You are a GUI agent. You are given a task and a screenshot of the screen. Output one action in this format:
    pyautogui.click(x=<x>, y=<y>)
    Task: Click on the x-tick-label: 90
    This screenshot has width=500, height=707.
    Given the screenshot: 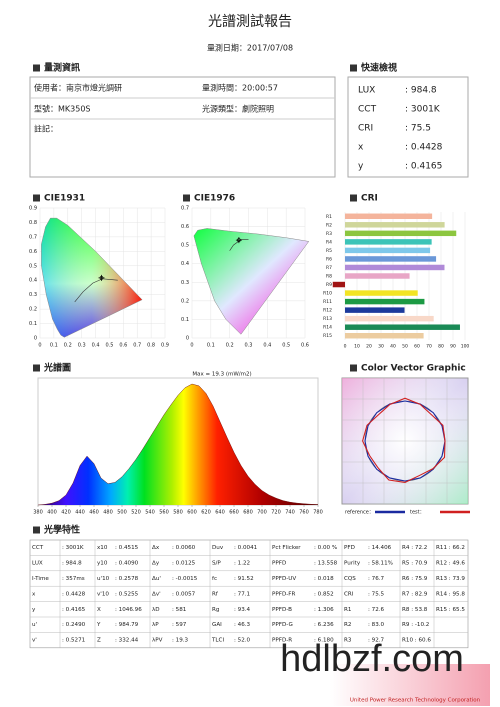 What is the action you would take?
    pyautogui.click(x=453, y=347)
    